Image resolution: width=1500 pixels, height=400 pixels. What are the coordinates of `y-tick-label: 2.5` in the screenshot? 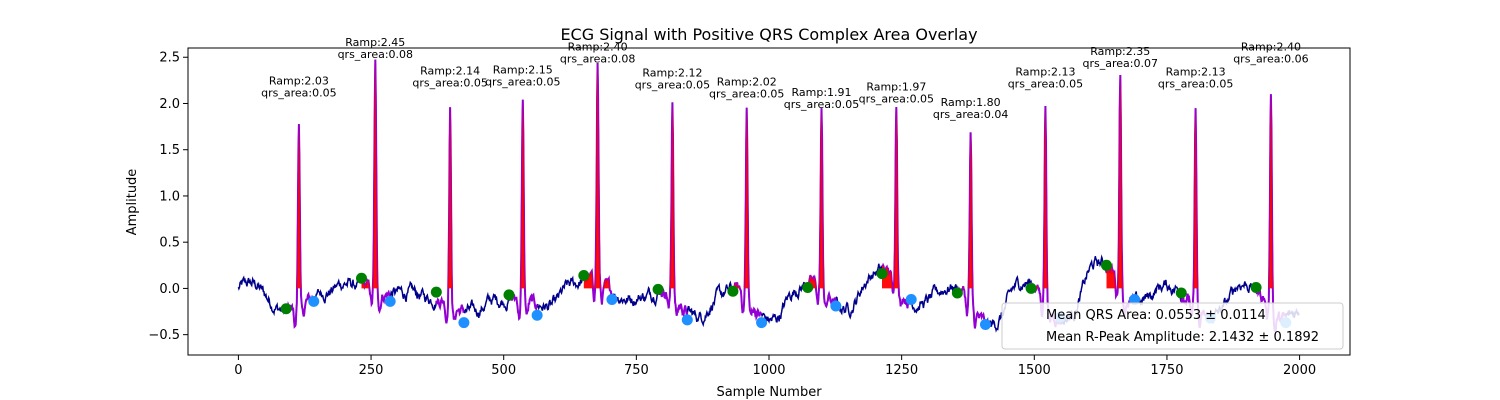 It's located at (169, 58).